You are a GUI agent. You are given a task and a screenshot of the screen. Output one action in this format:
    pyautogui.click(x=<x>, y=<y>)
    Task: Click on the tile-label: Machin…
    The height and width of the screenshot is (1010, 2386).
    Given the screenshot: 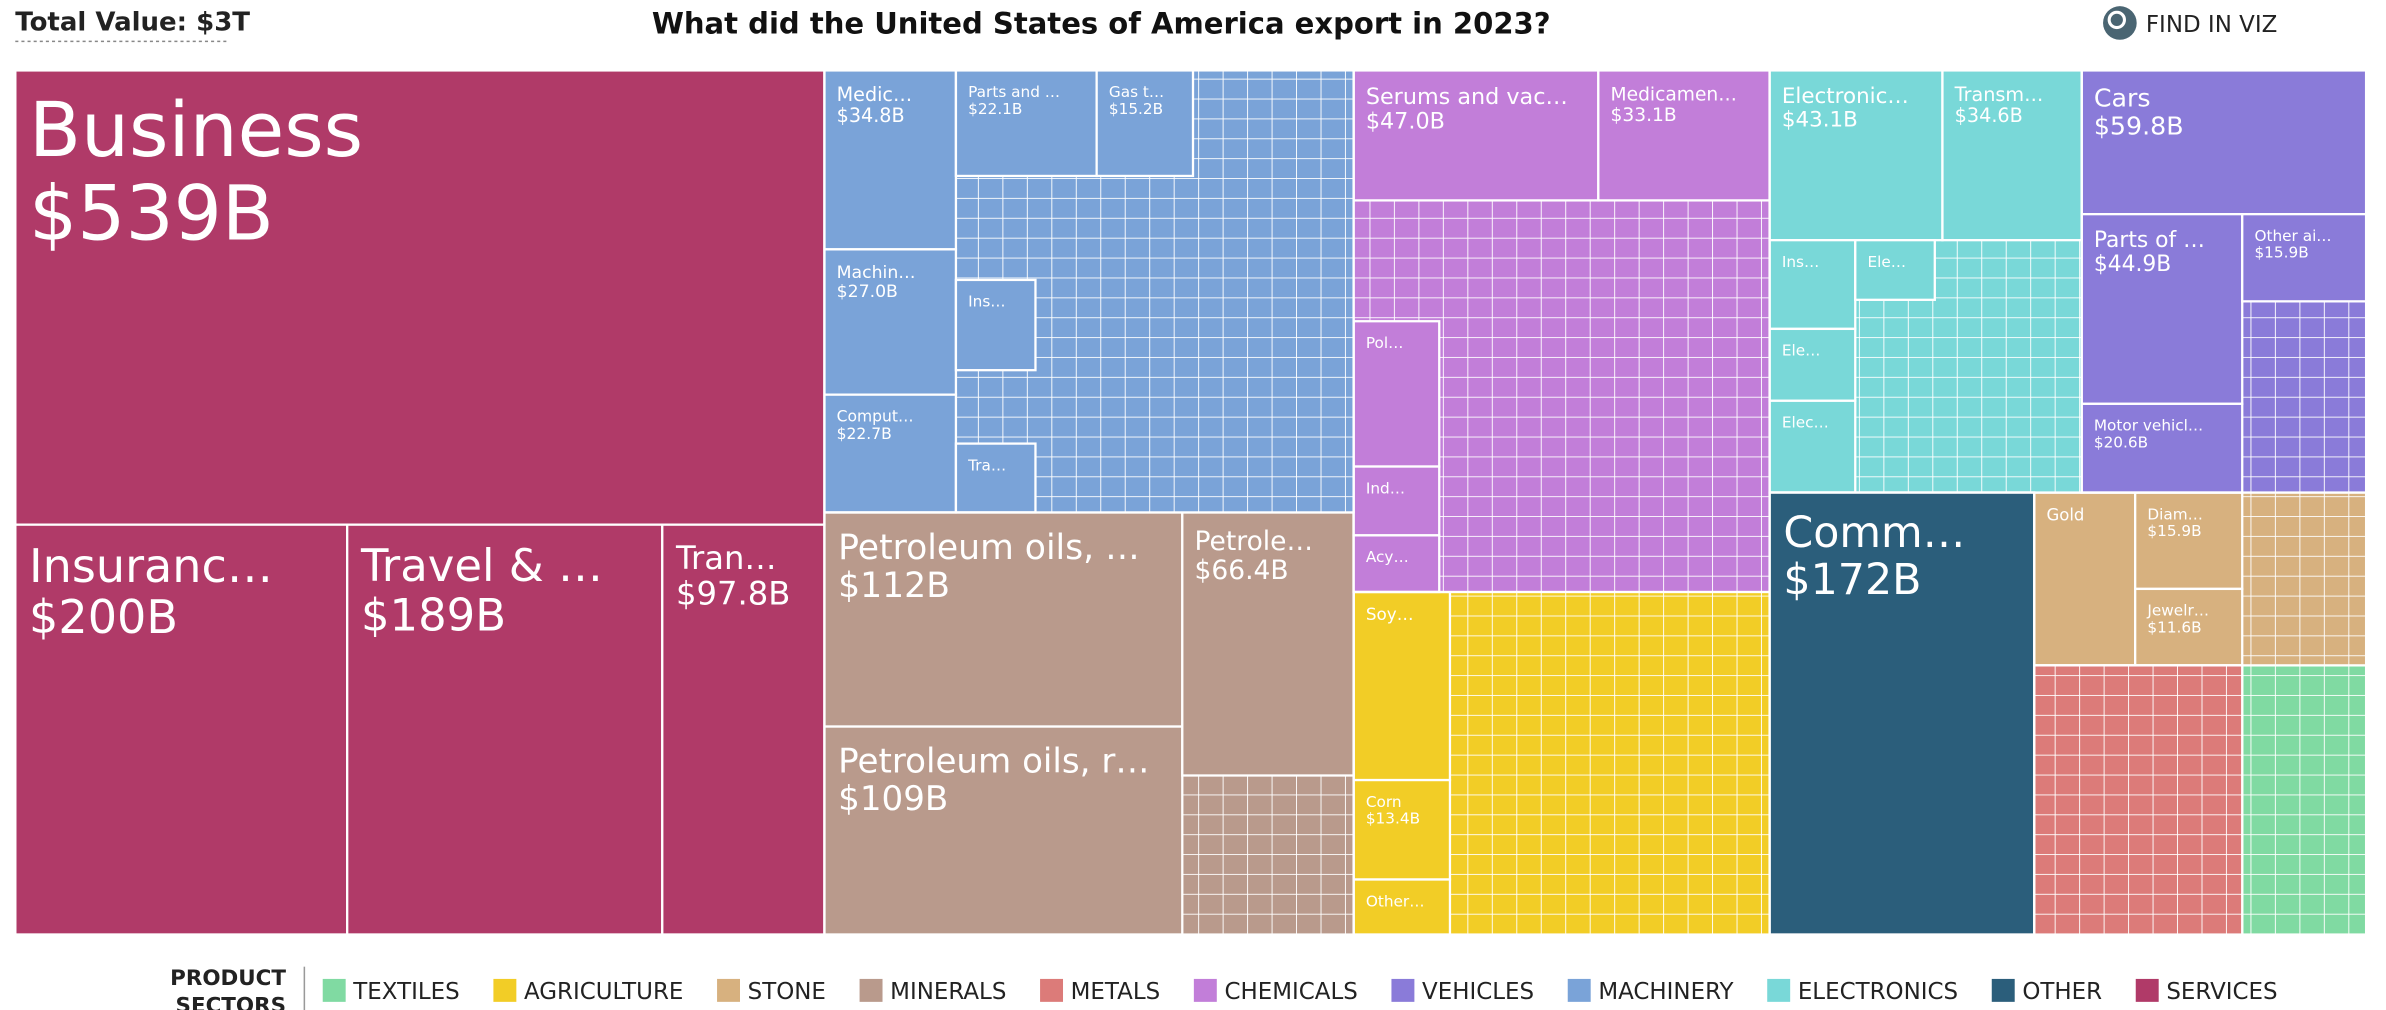 What is the action you would take?
    pyautogui.click(x=876, y=273)
    